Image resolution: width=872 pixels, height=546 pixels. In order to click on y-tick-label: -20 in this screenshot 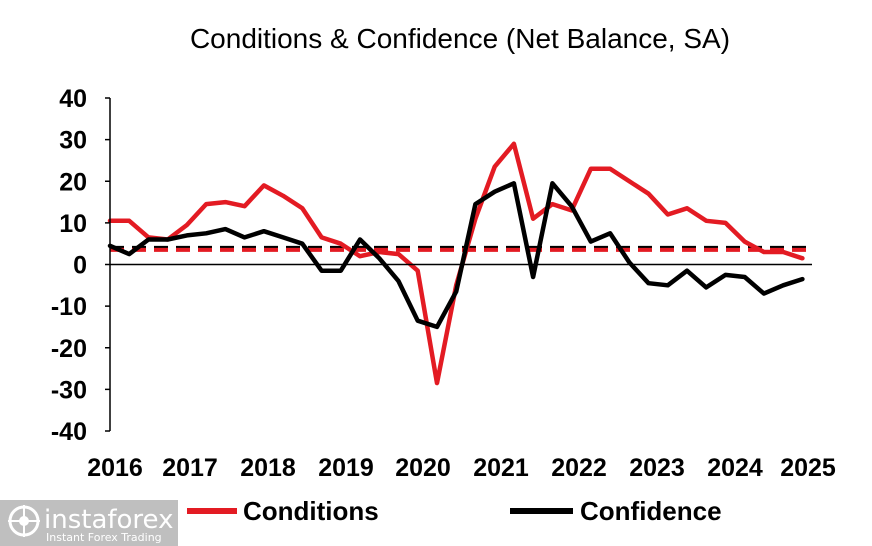, I will do `click(69, 349)`.